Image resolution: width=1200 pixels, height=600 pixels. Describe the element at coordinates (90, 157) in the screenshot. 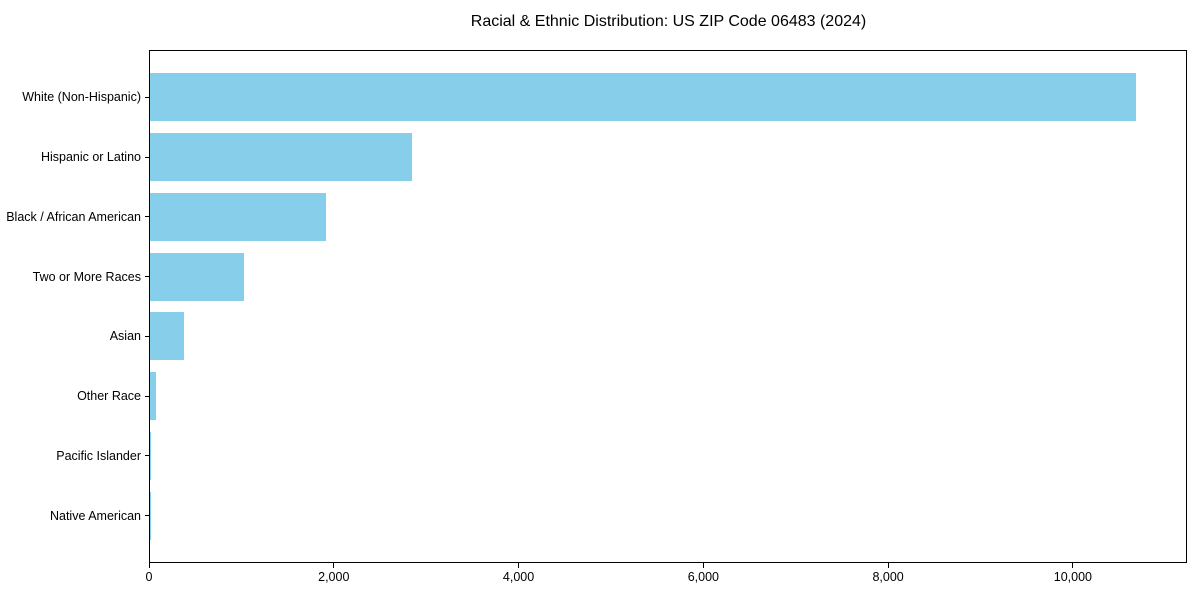

I see `category-label: Hispanic or Latino` at that location.